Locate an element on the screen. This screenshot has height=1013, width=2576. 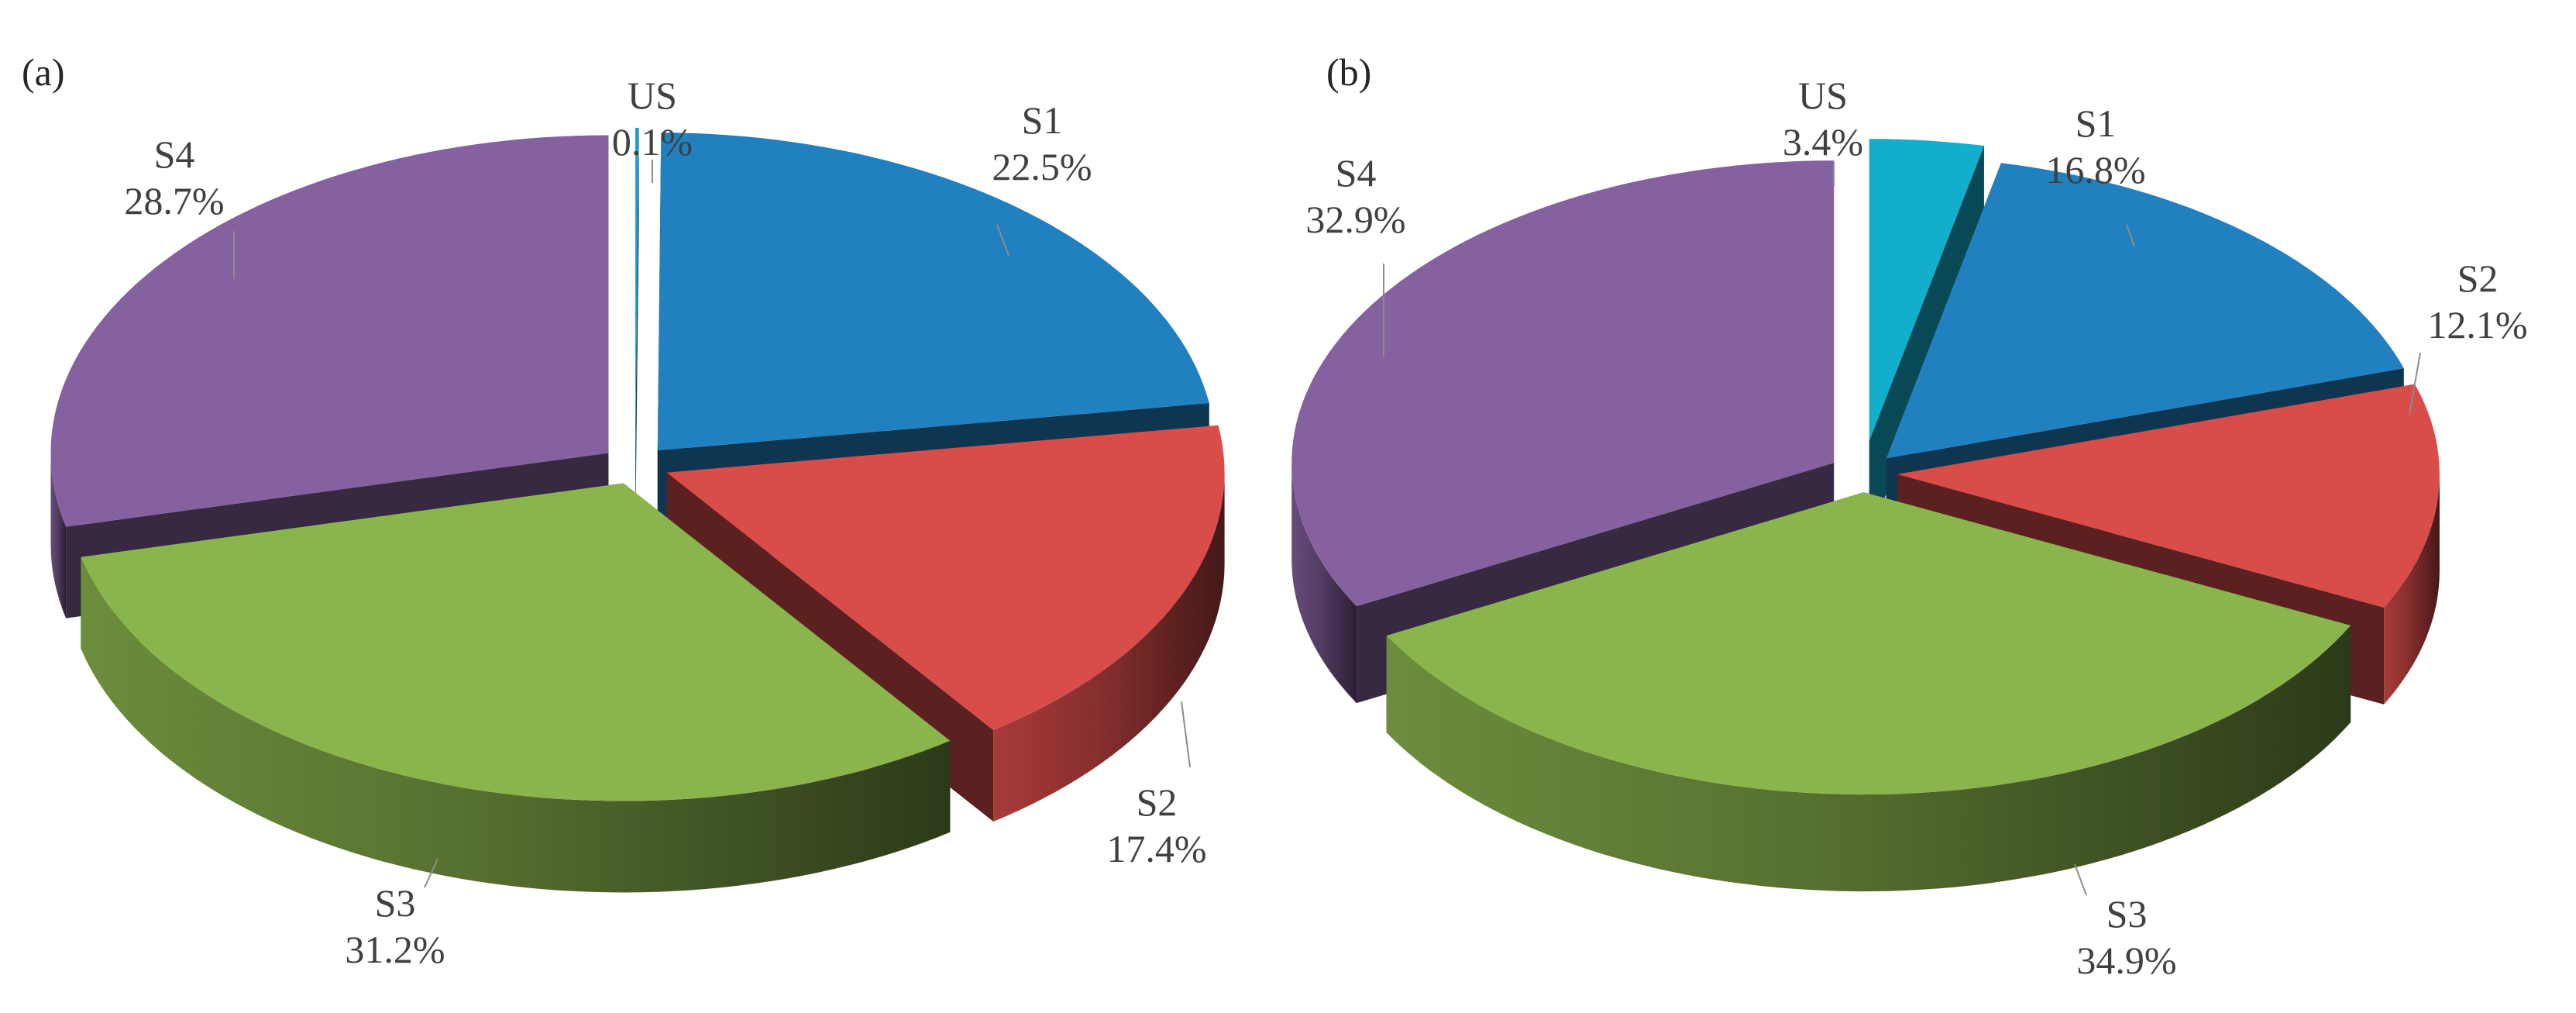
slice-value-s1: 16.8% is located at coordinates (2095, 169).